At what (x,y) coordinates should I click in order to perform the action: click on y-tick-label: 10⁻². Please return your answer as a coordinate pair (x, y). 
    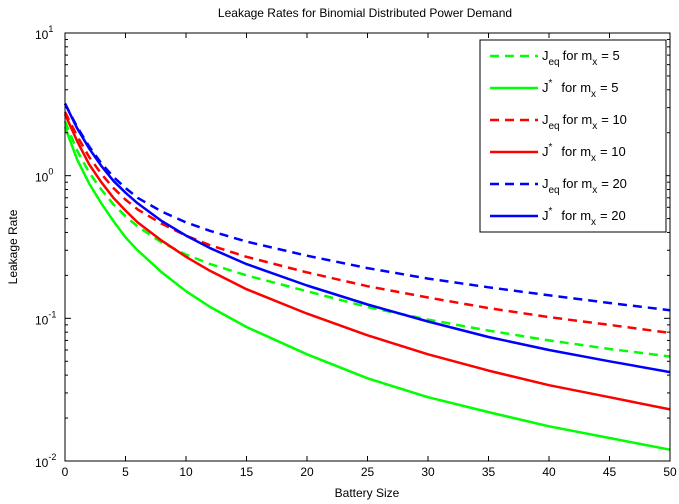
    Looking at the image, I should click on (45, 461).